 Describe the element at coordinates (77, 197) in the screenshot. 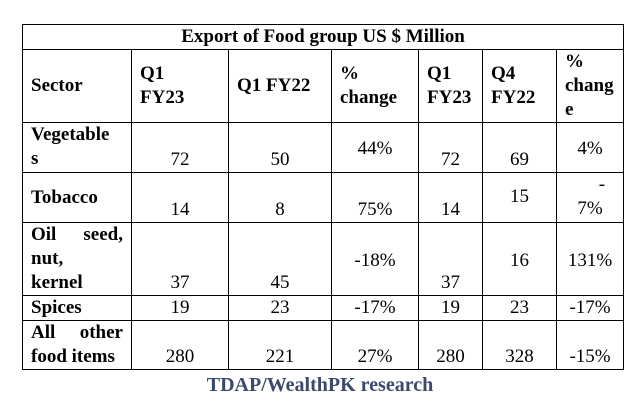

I see `row-sector: Tobacco` at that location.